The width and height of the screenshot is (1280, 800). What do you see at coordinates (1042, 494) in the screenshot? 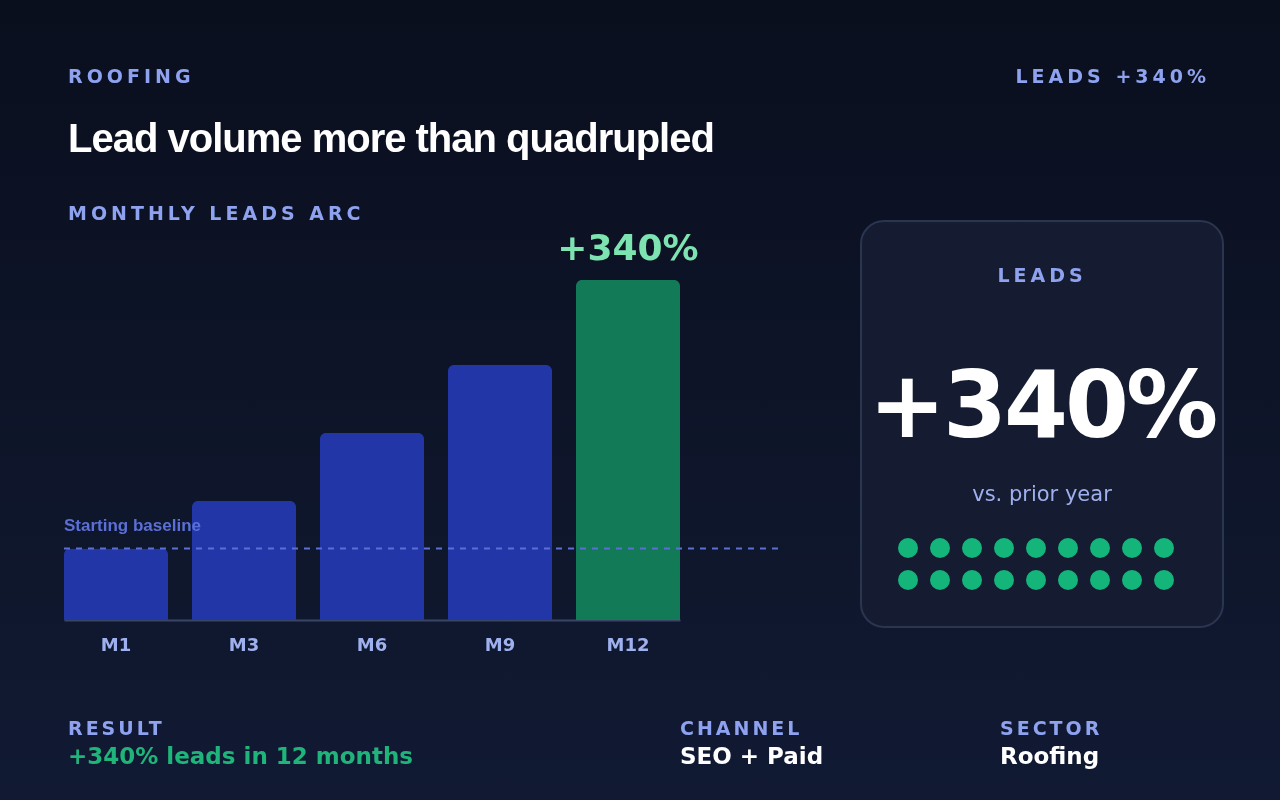
I see `text: vs. prior year` at bounding box center [1042, 494].